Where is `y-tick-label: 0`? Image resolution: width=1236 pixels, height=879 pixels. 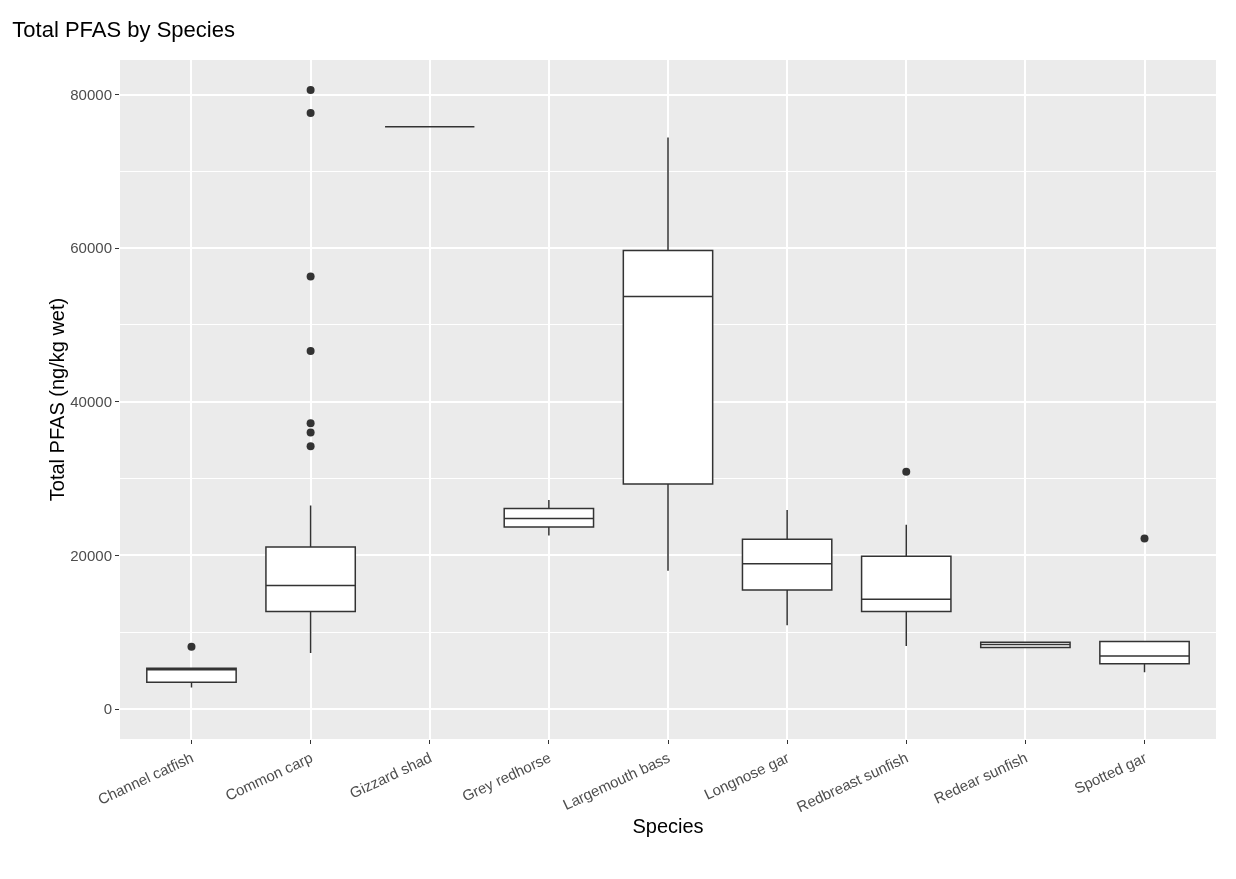
y-tick-label: 0 is located at coordinates (107, 709).